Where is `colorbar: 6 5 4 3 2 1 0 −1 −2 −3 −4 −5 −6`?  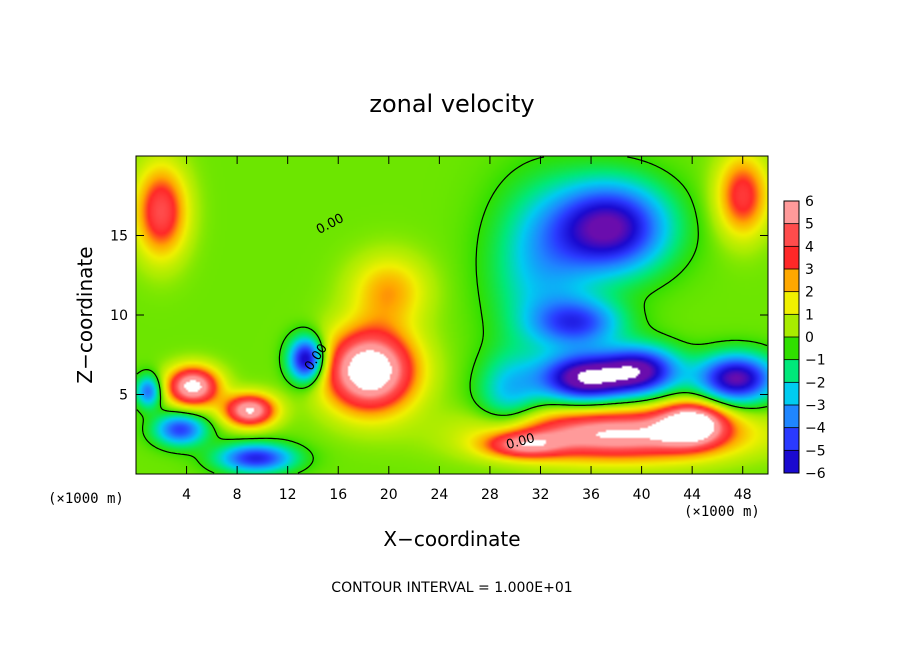 colorbar: 6 5 4 3 2 1 0 −1 −2 −3 −4 −5 −6 is located at coordinates (804, 338).